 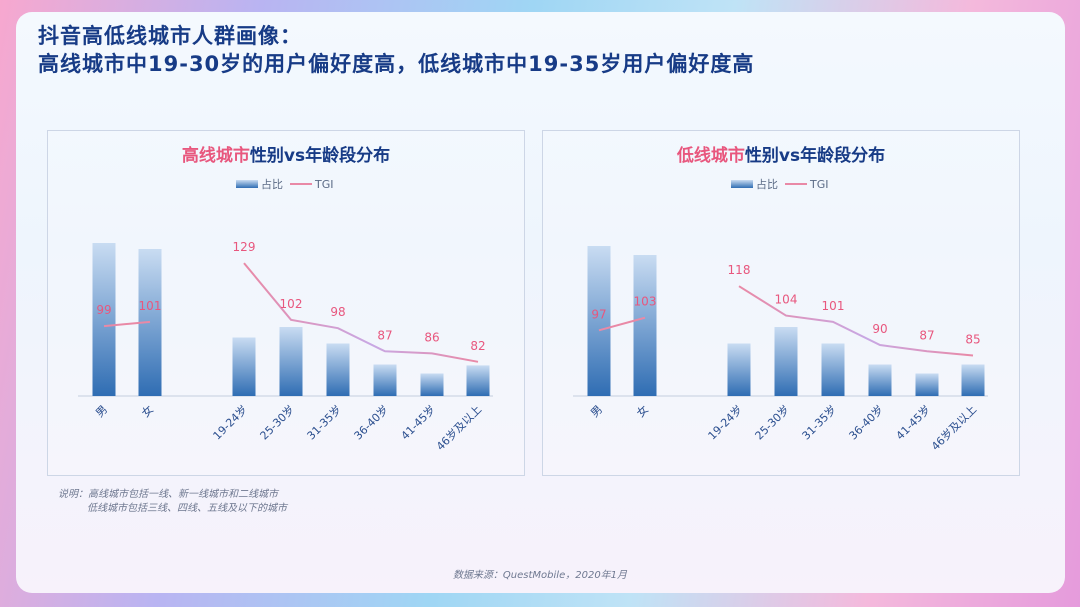 I want to click on note-line1: 说明：高线城市包括一线、新一线城市和二线城市, so click(x=168, y=494).